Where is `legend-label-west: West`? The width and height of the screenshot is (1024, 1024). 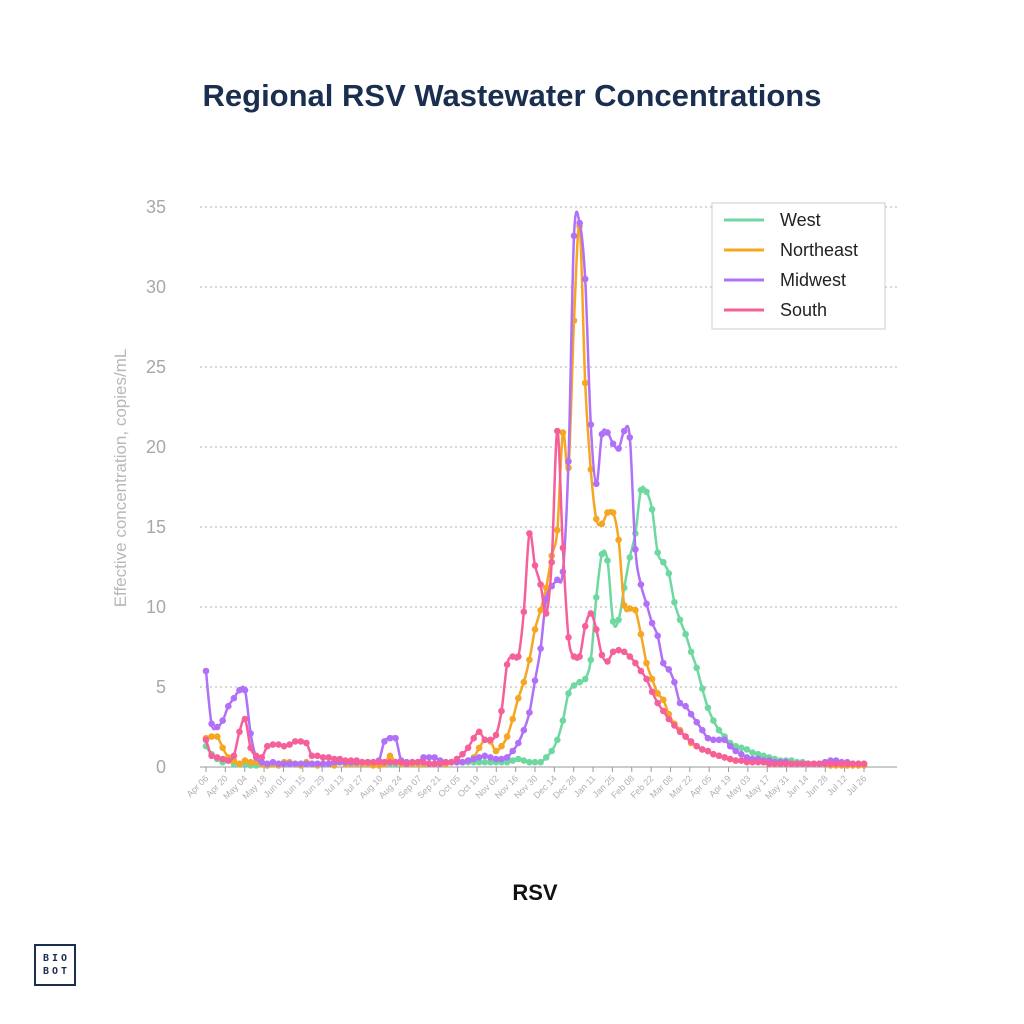
legend-label-west: West is located at coordinates (800, 220).